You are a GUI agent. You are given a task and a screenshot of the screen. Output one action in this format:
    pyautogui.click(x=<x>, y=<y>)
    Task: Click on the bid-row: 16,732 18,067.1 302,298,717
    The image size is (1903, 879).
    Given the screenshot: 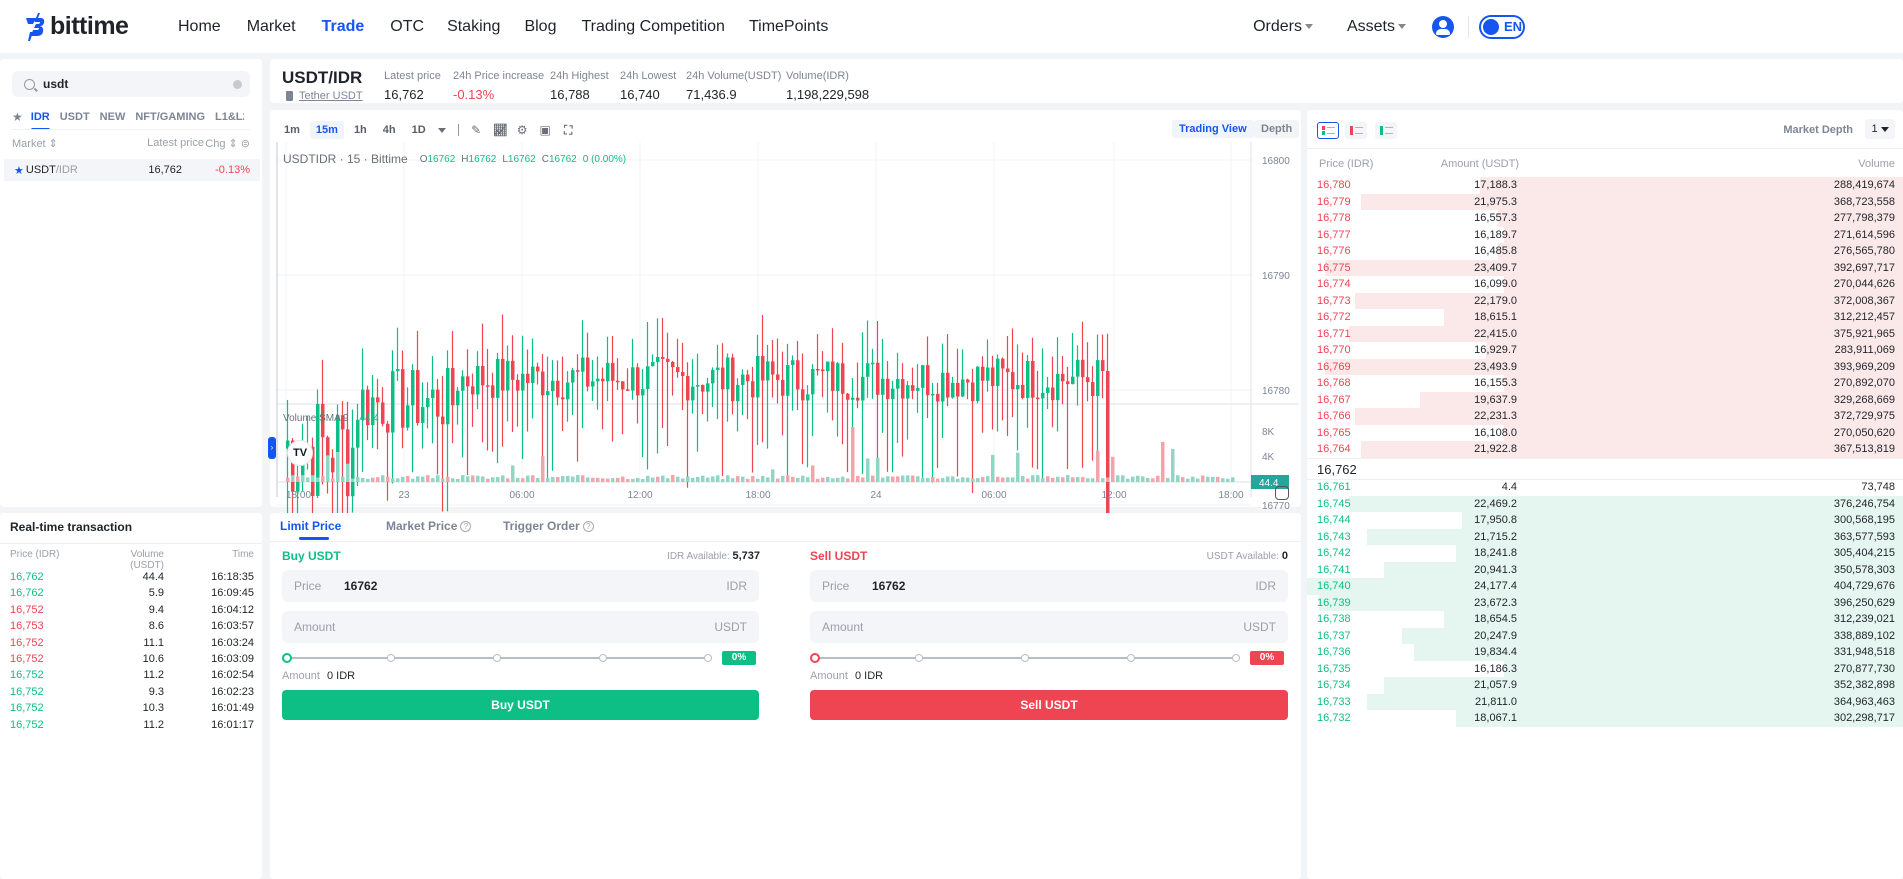 What is the action you would take?
    pyautogui.click(x=1605, y=718)
    